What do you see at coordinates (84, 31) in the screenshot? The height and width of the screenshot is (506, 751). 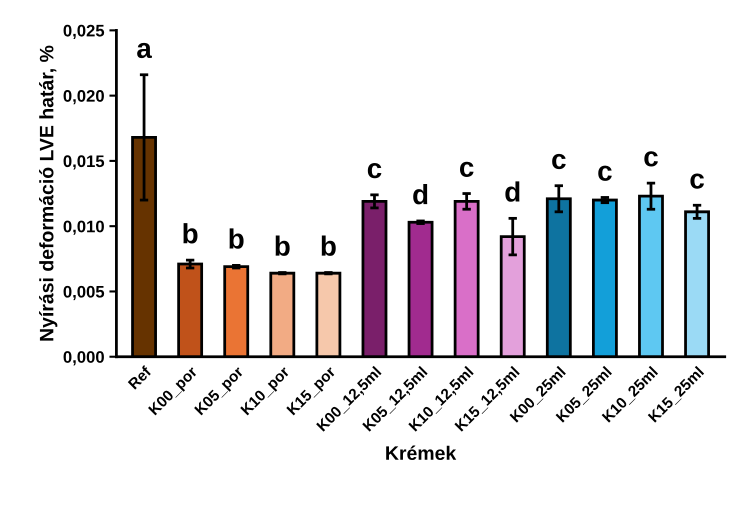 I see `y-tick-label: 0,025` at bounding box center [84, 31].